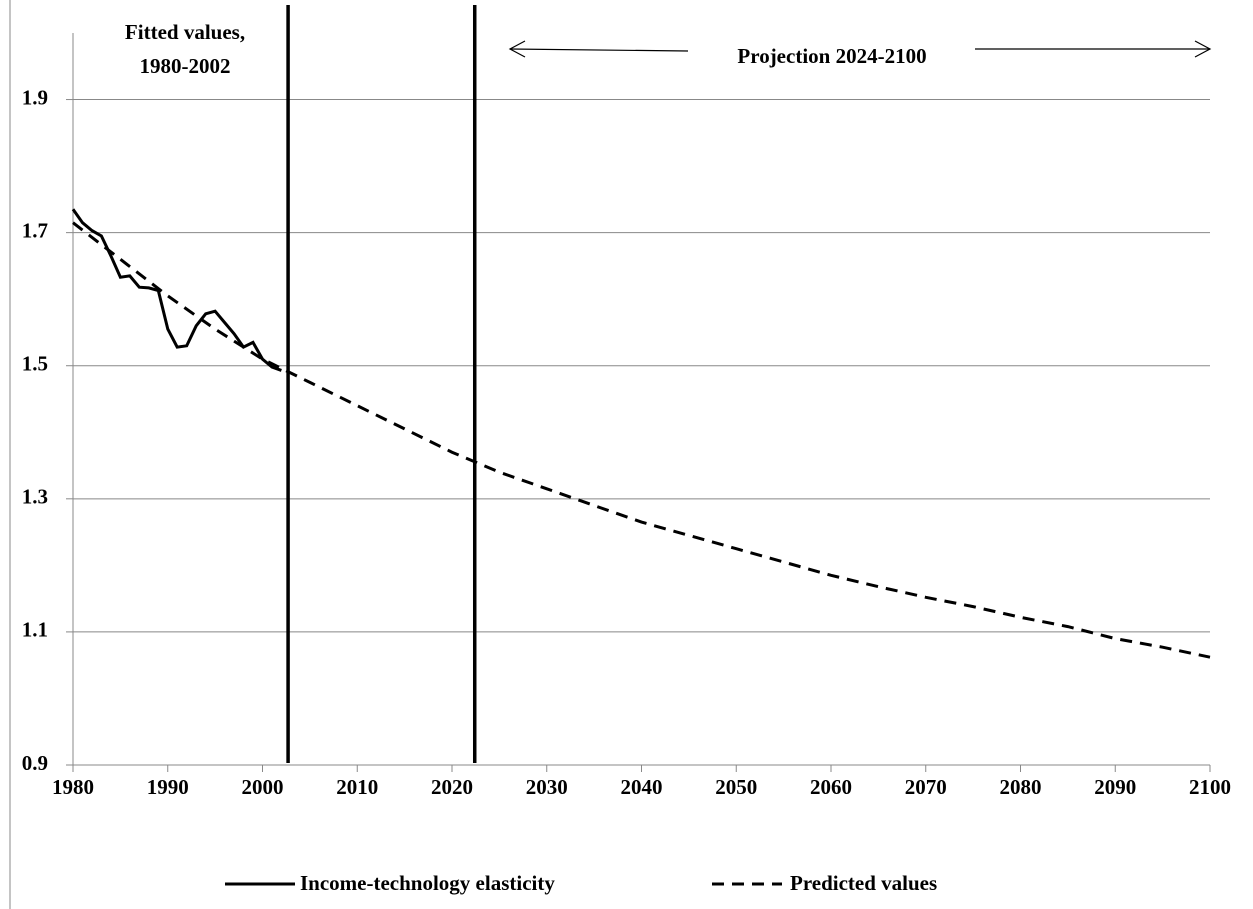 This screenshot has height=909, width=1253. I want to click on x-tick-label: 1980, so click(73, 787).